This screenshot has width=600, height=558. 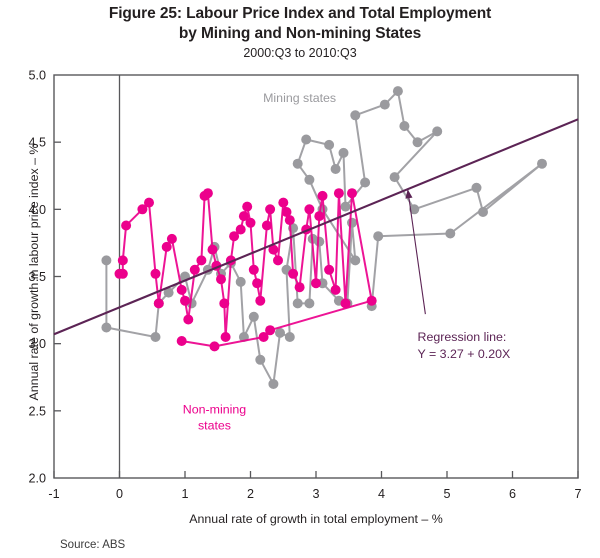 What do you see at coordinates (300, 53) in the screenshot?
I see `figure-subtitle: 2000:Q3 to 2010:Q3` at bounding box center [300, 53].